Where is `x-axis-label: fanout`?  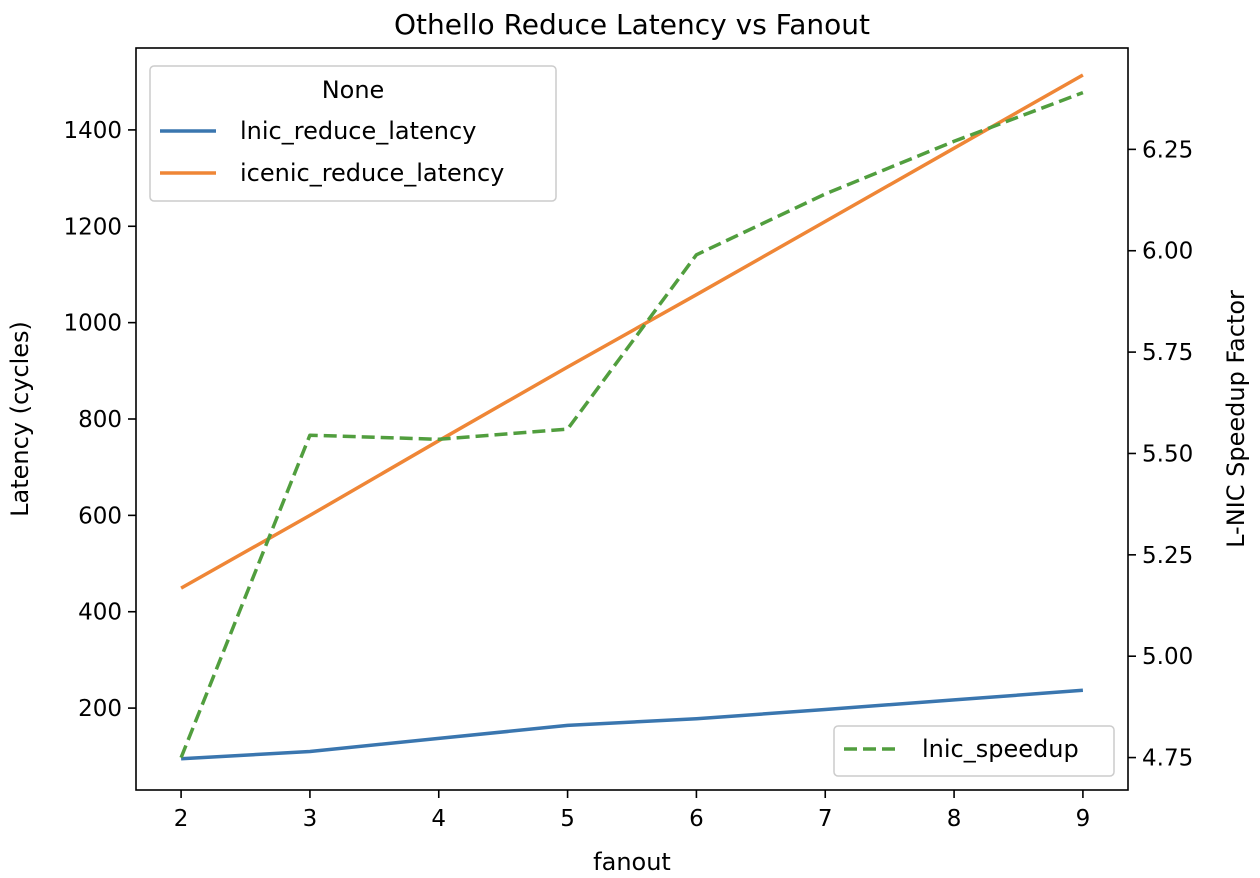
x-axis-label: fanout is located at coordinates (632, 862).